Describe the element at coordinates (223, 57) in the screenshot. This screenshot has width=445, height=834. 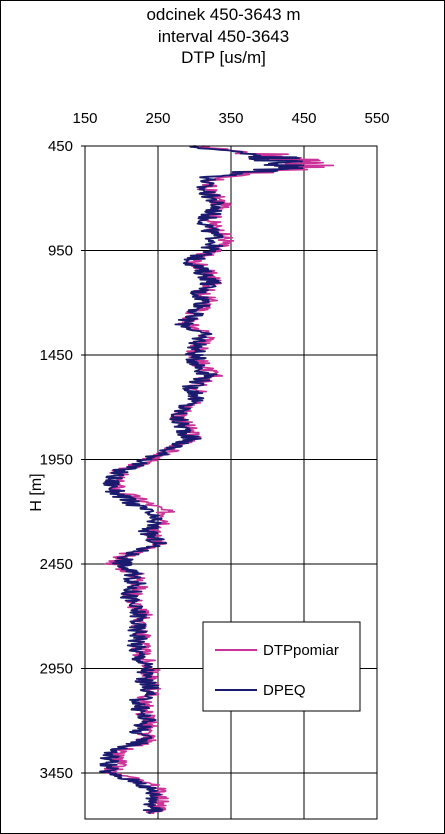
I see `chart-title-line-3: DTP [us/m]` at that location.